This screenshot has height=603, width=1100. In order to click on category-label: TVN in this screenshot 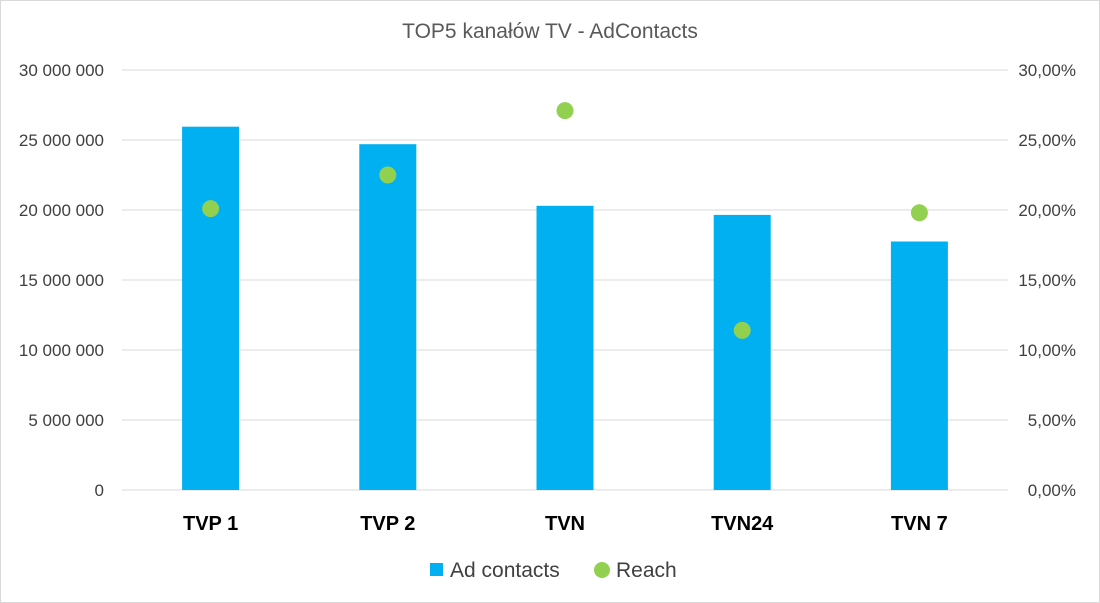, I will do `click(565, 524)`.